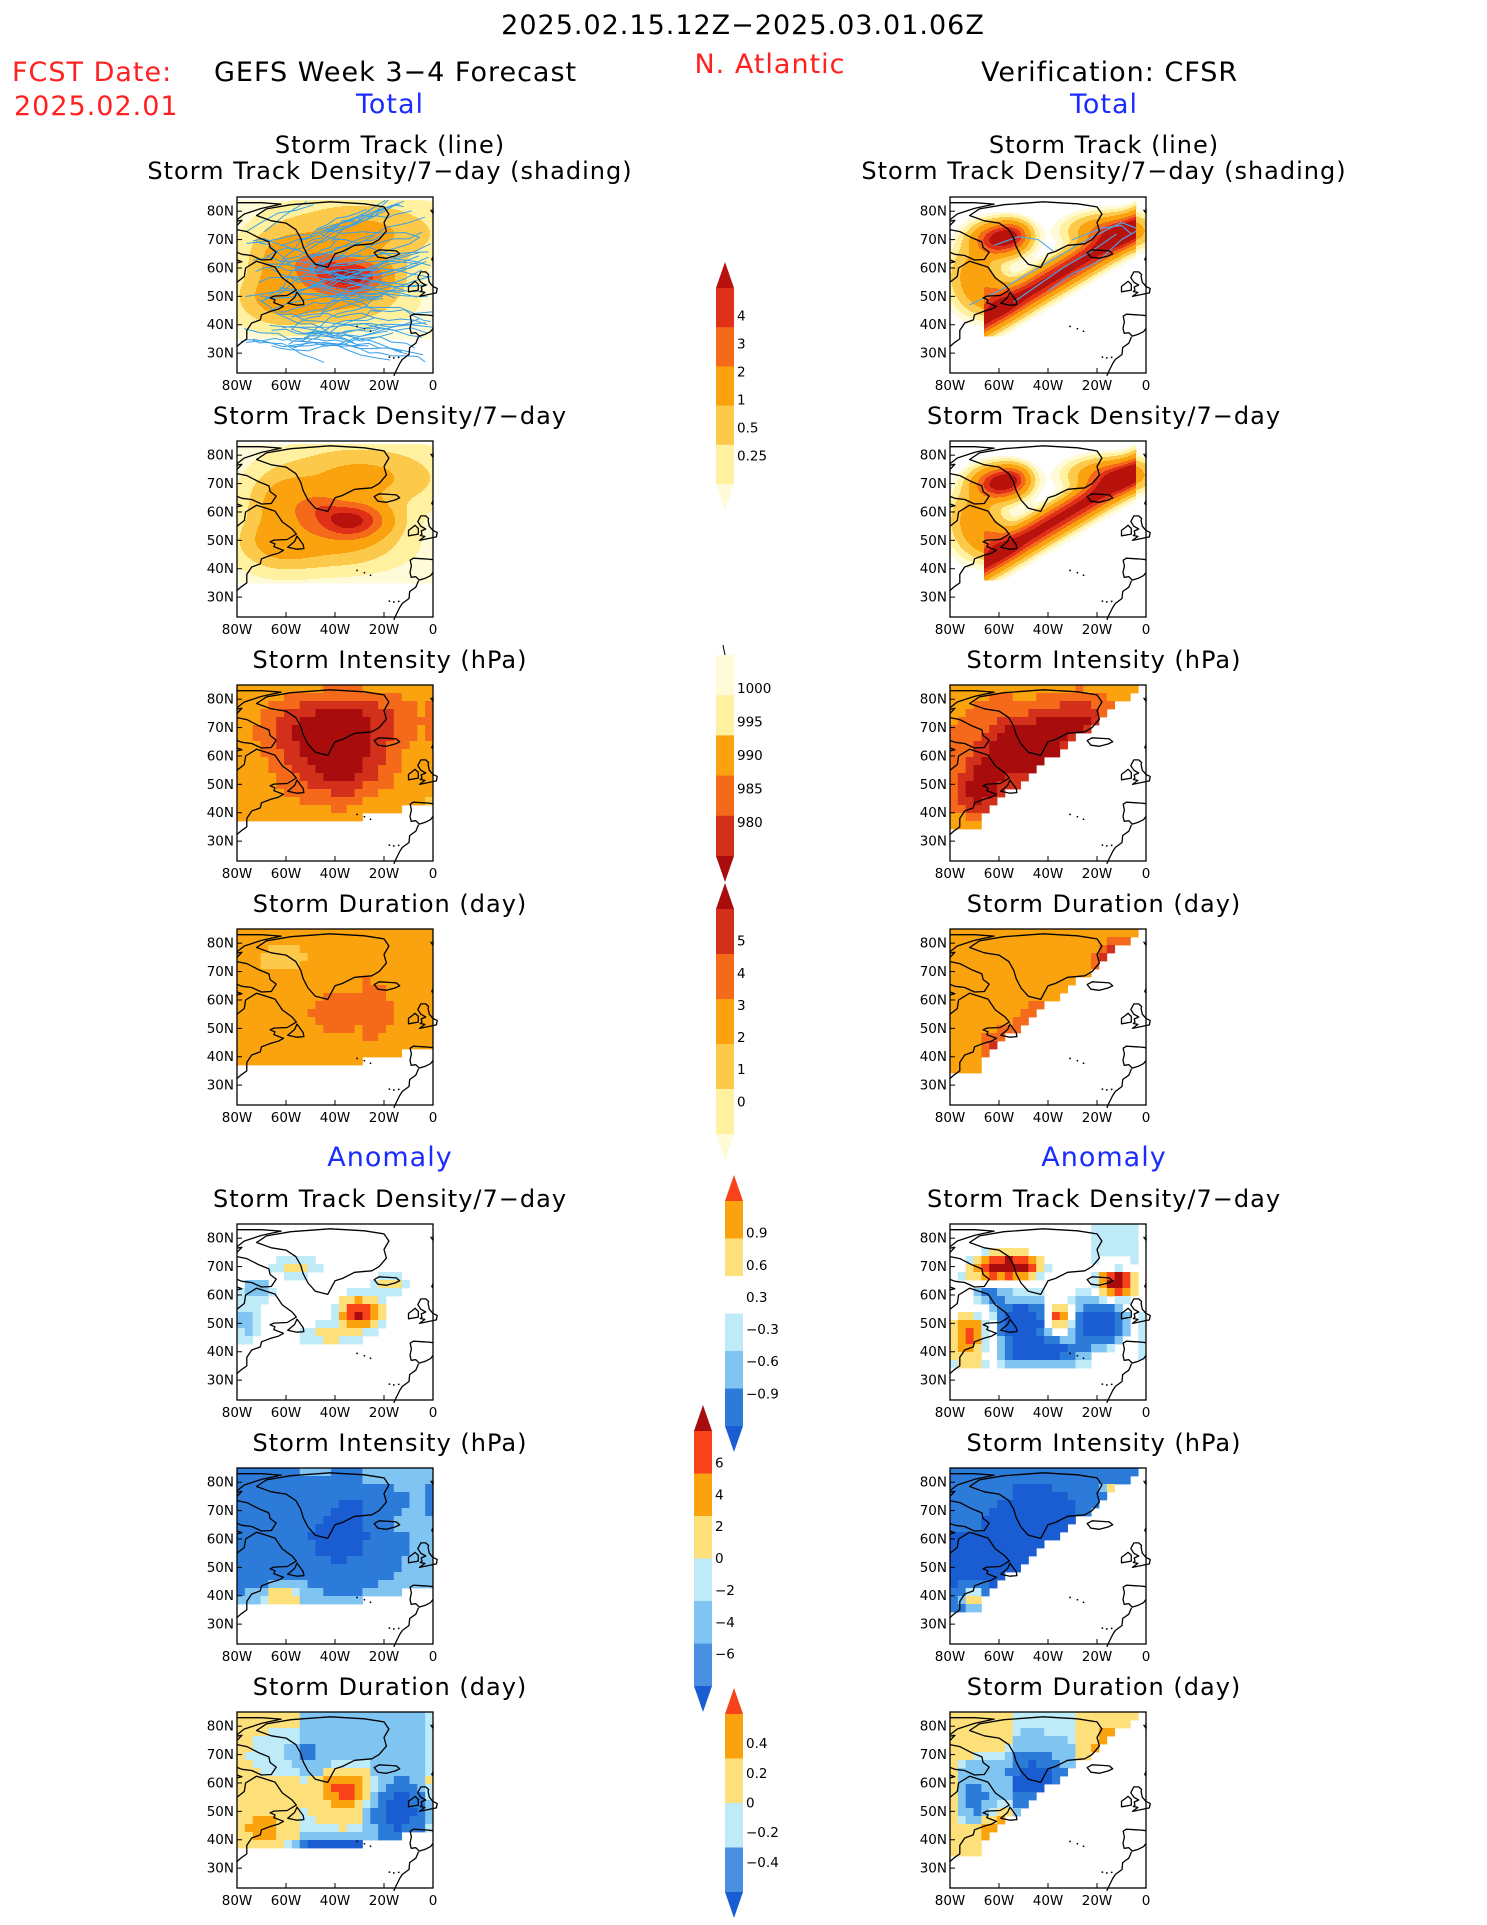 The width and height of the screenshot is (1487, 1925). Describe the element at coordinates (1048, 512) in the screenshot. I see `field-shading` at that location.